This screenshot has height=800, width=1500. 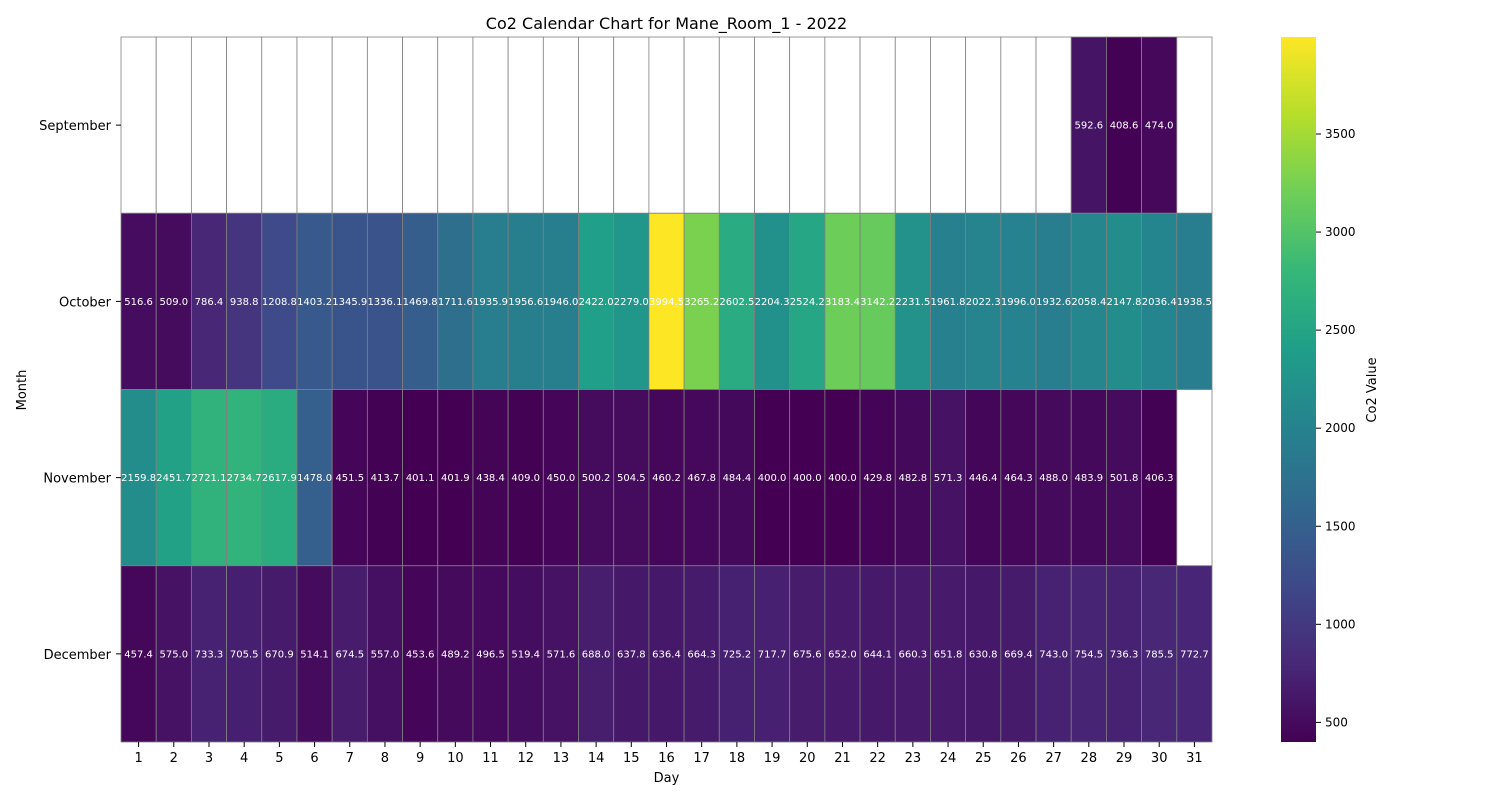 I want to click on x-tick-label: 28, so click(x=1089, y=758).